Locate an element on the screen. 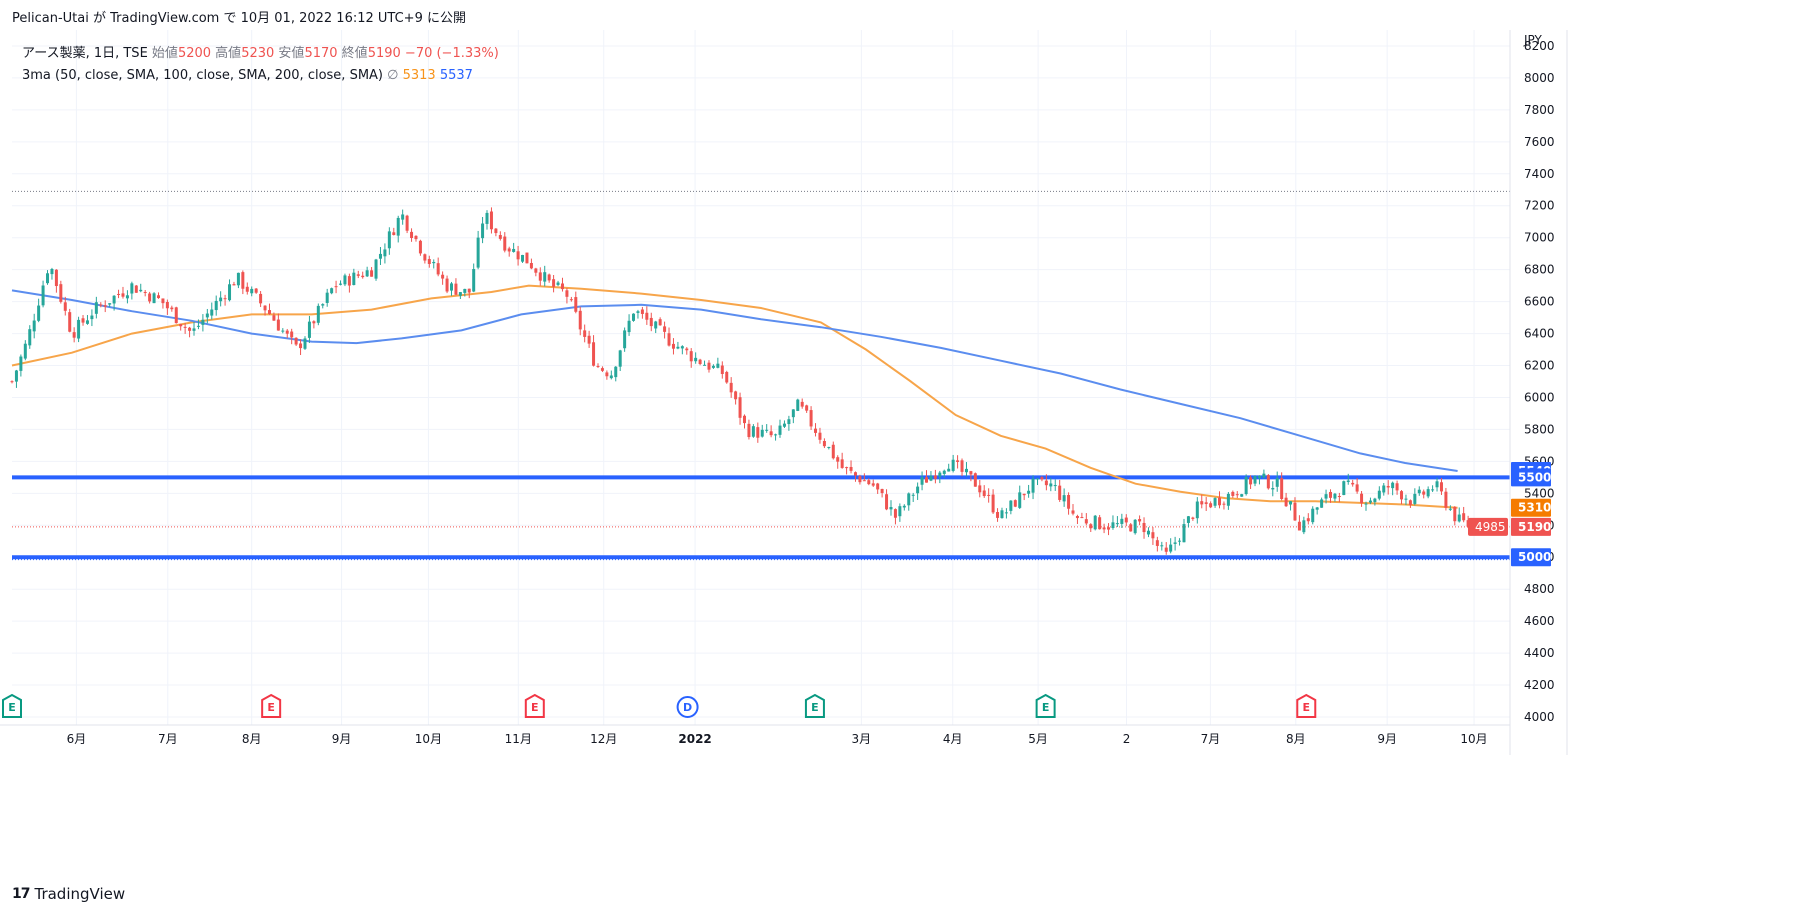 The width and height of the screenshot is (1817, 914). y-tick-label: 4200 is located at coordinates (1539, 685).